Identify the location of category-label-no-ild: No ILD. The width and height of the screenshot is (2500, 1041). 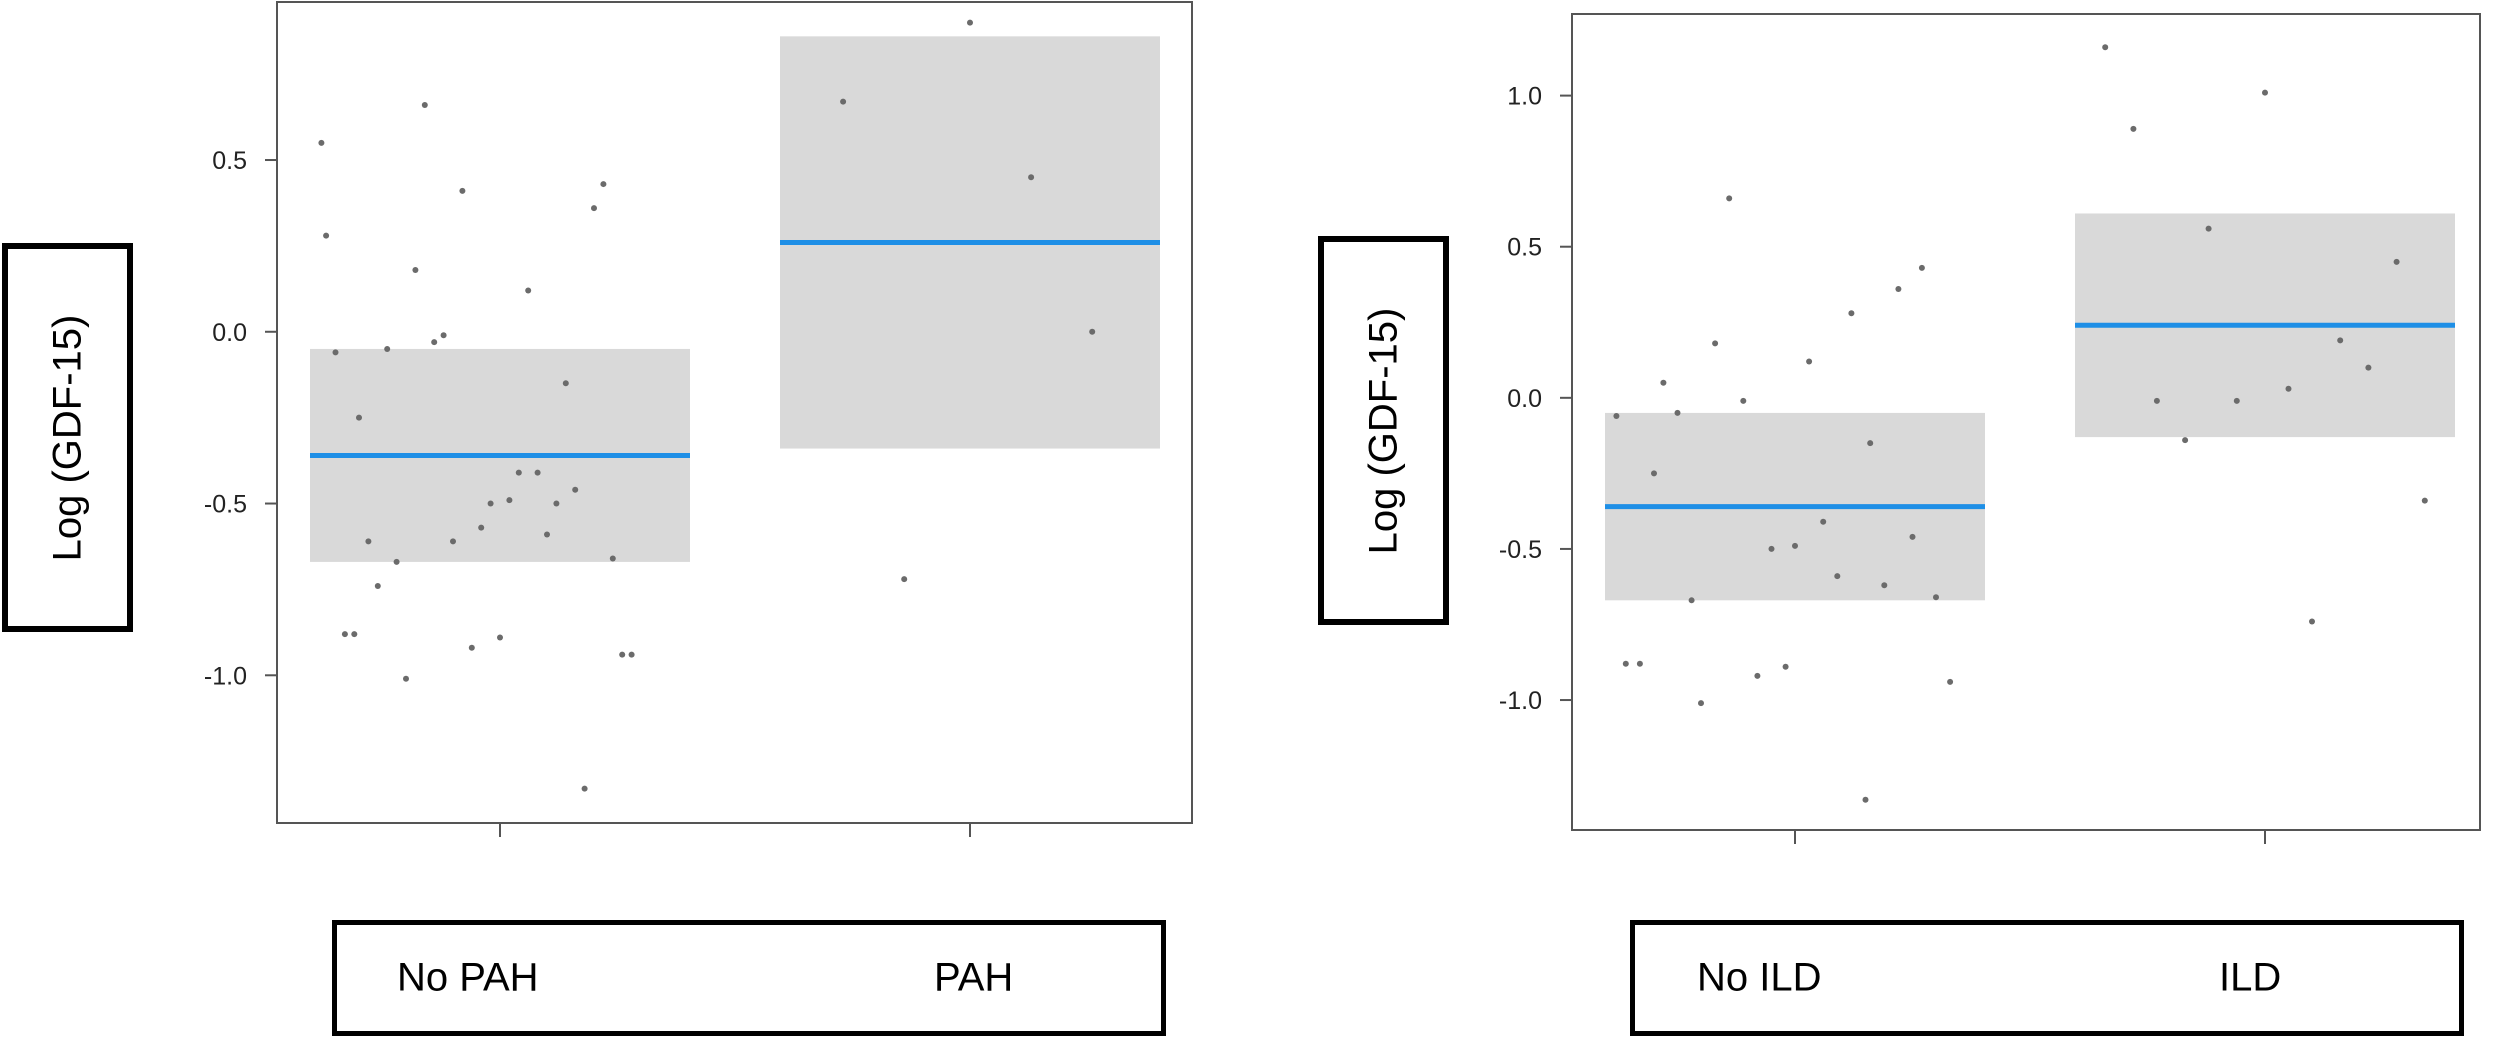
(1759, 977).